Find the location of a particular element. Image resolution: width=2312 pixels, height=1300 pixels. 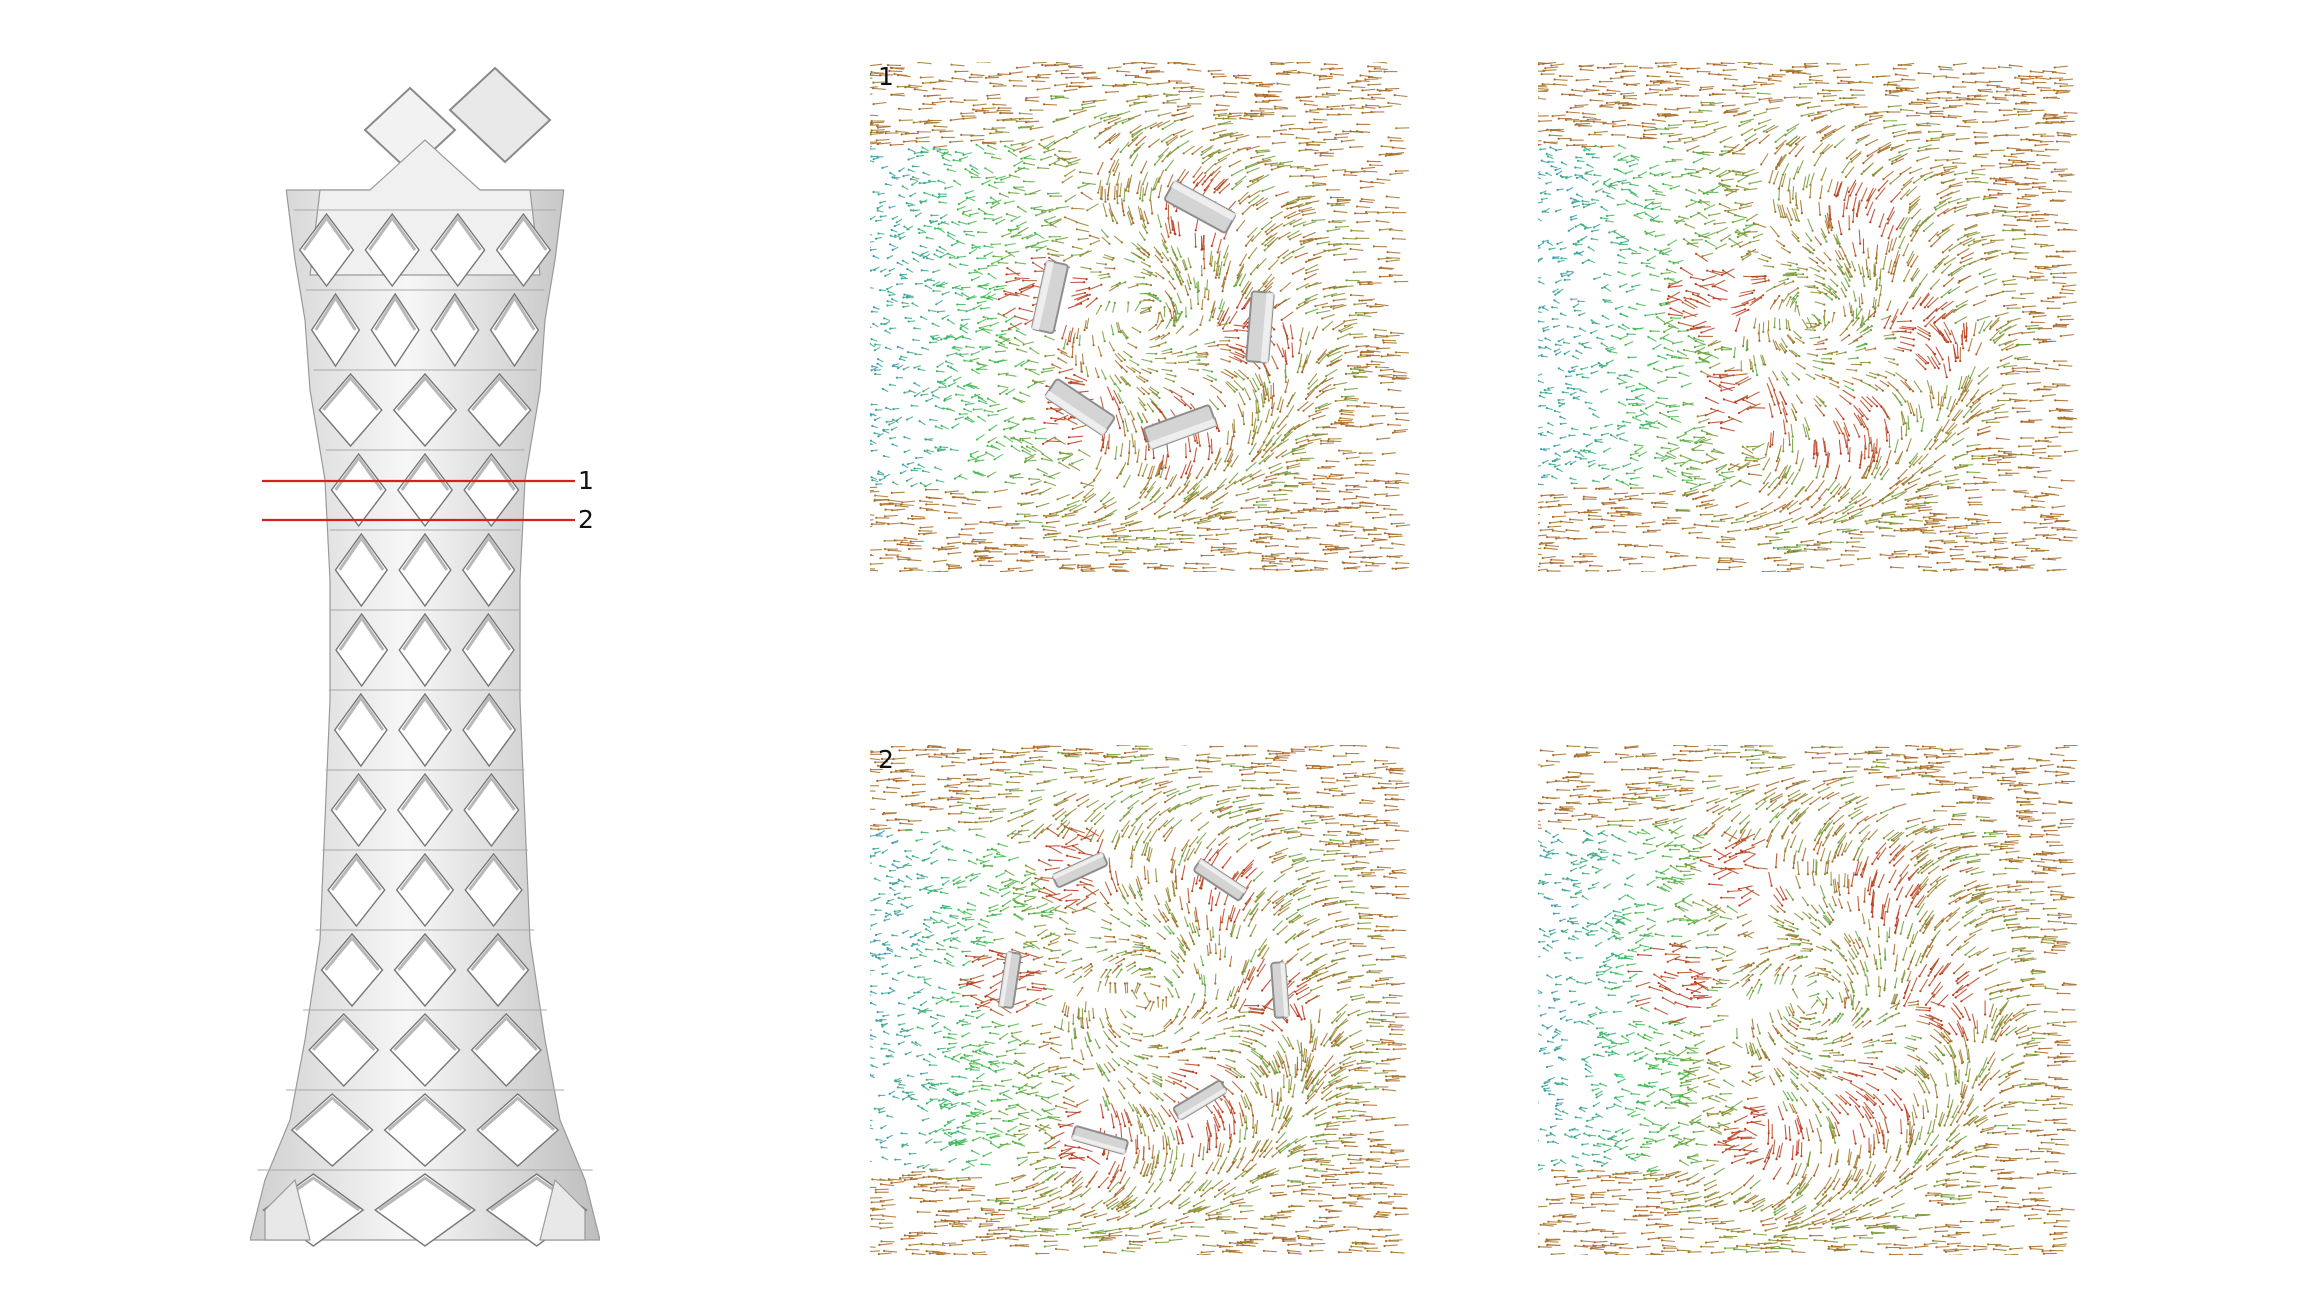

tower-crown-right is located at coordinates (500, 115).